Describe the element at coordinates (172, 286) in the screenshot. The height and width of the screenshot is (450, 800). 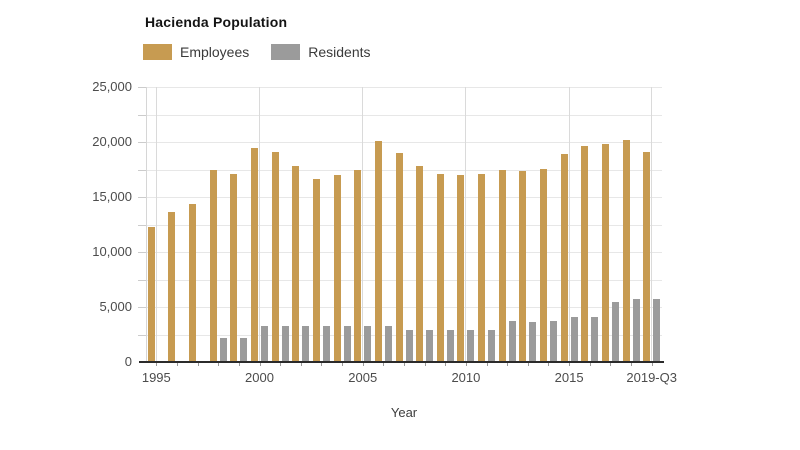
I see `bar-employees-1996` at that location.